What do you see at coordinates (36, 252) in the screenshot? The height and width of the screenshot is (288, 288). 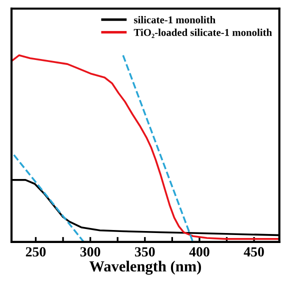 I see `x-tick-label: 250` at bounding box center [36, 252].